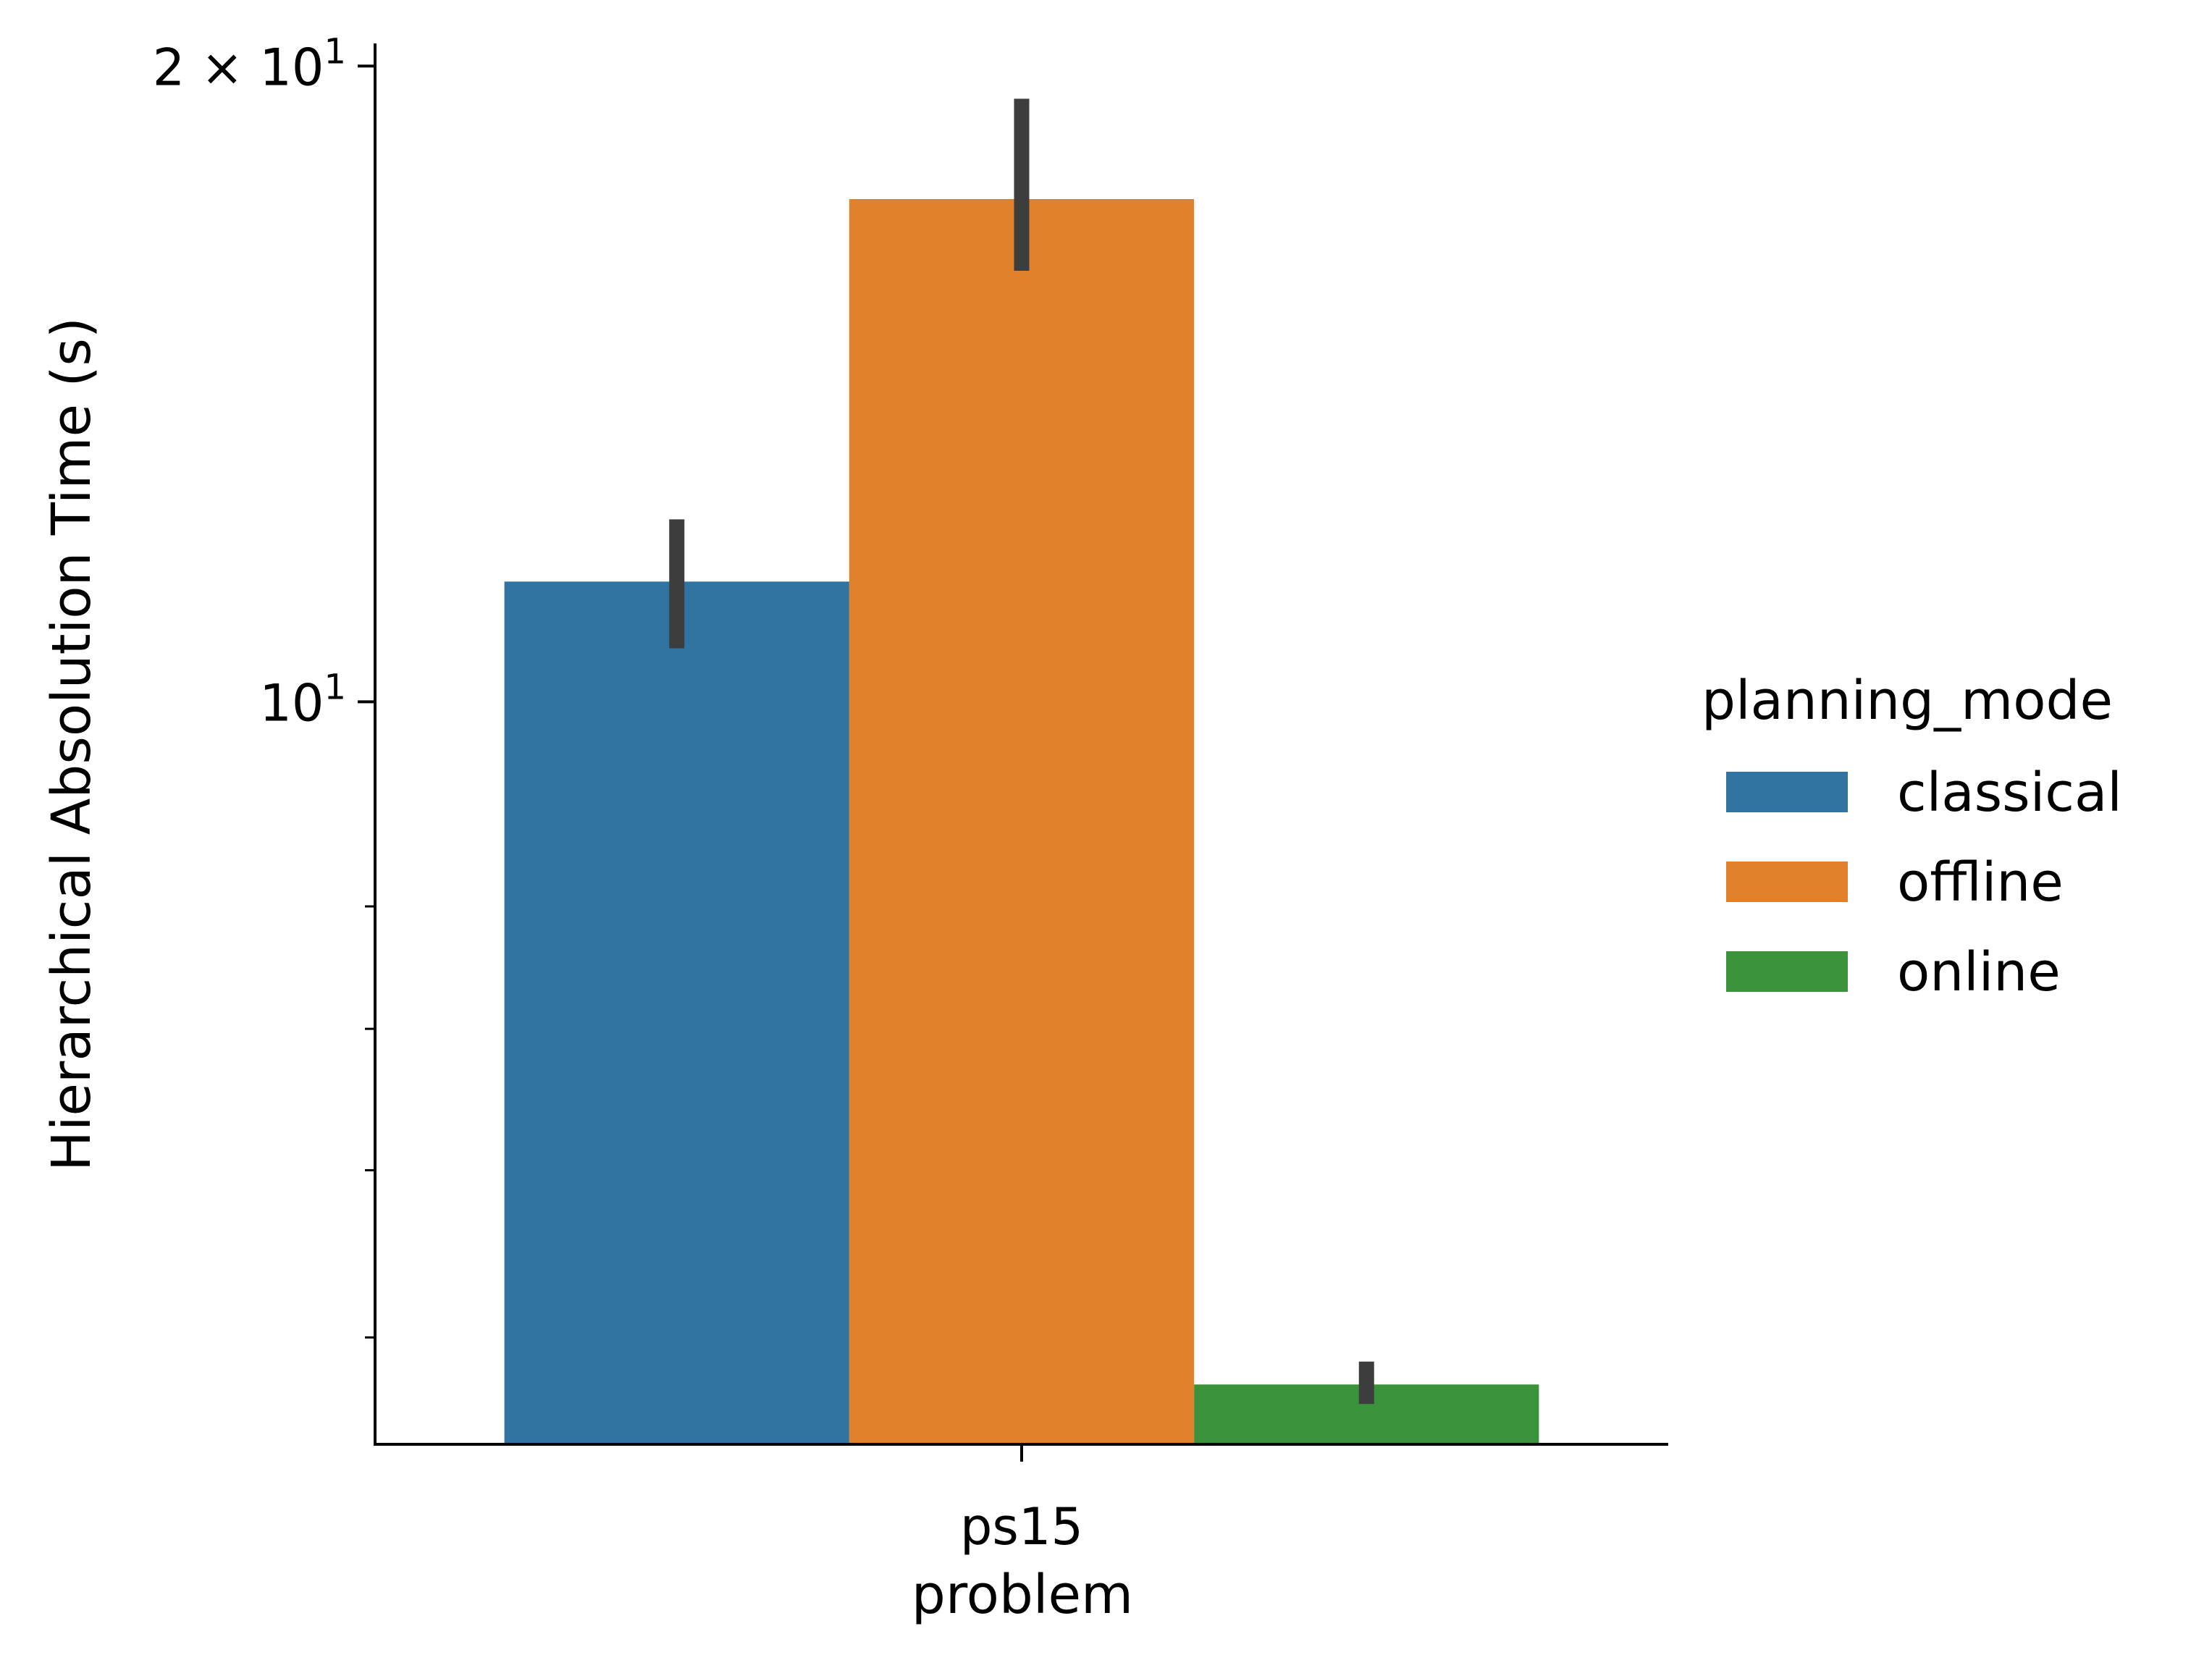 Image resolution: width=2212 pixels, height=1668 pixels. What do you see at coordinates (1979, 972) in the screenshot?
I see `legend-label-online: online` at bounding box center [1979, 972].